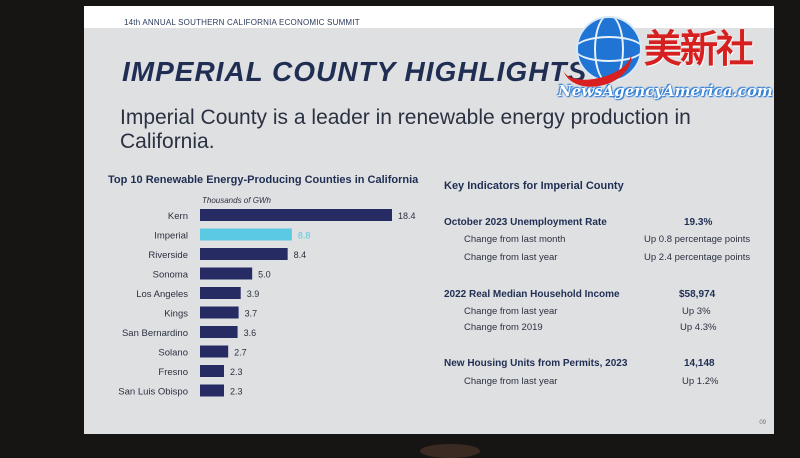  Describe the element at coordinates (697, 257) in the screenshot. I see `indicator-row-value: Up 2.4 percentage points` at that location.